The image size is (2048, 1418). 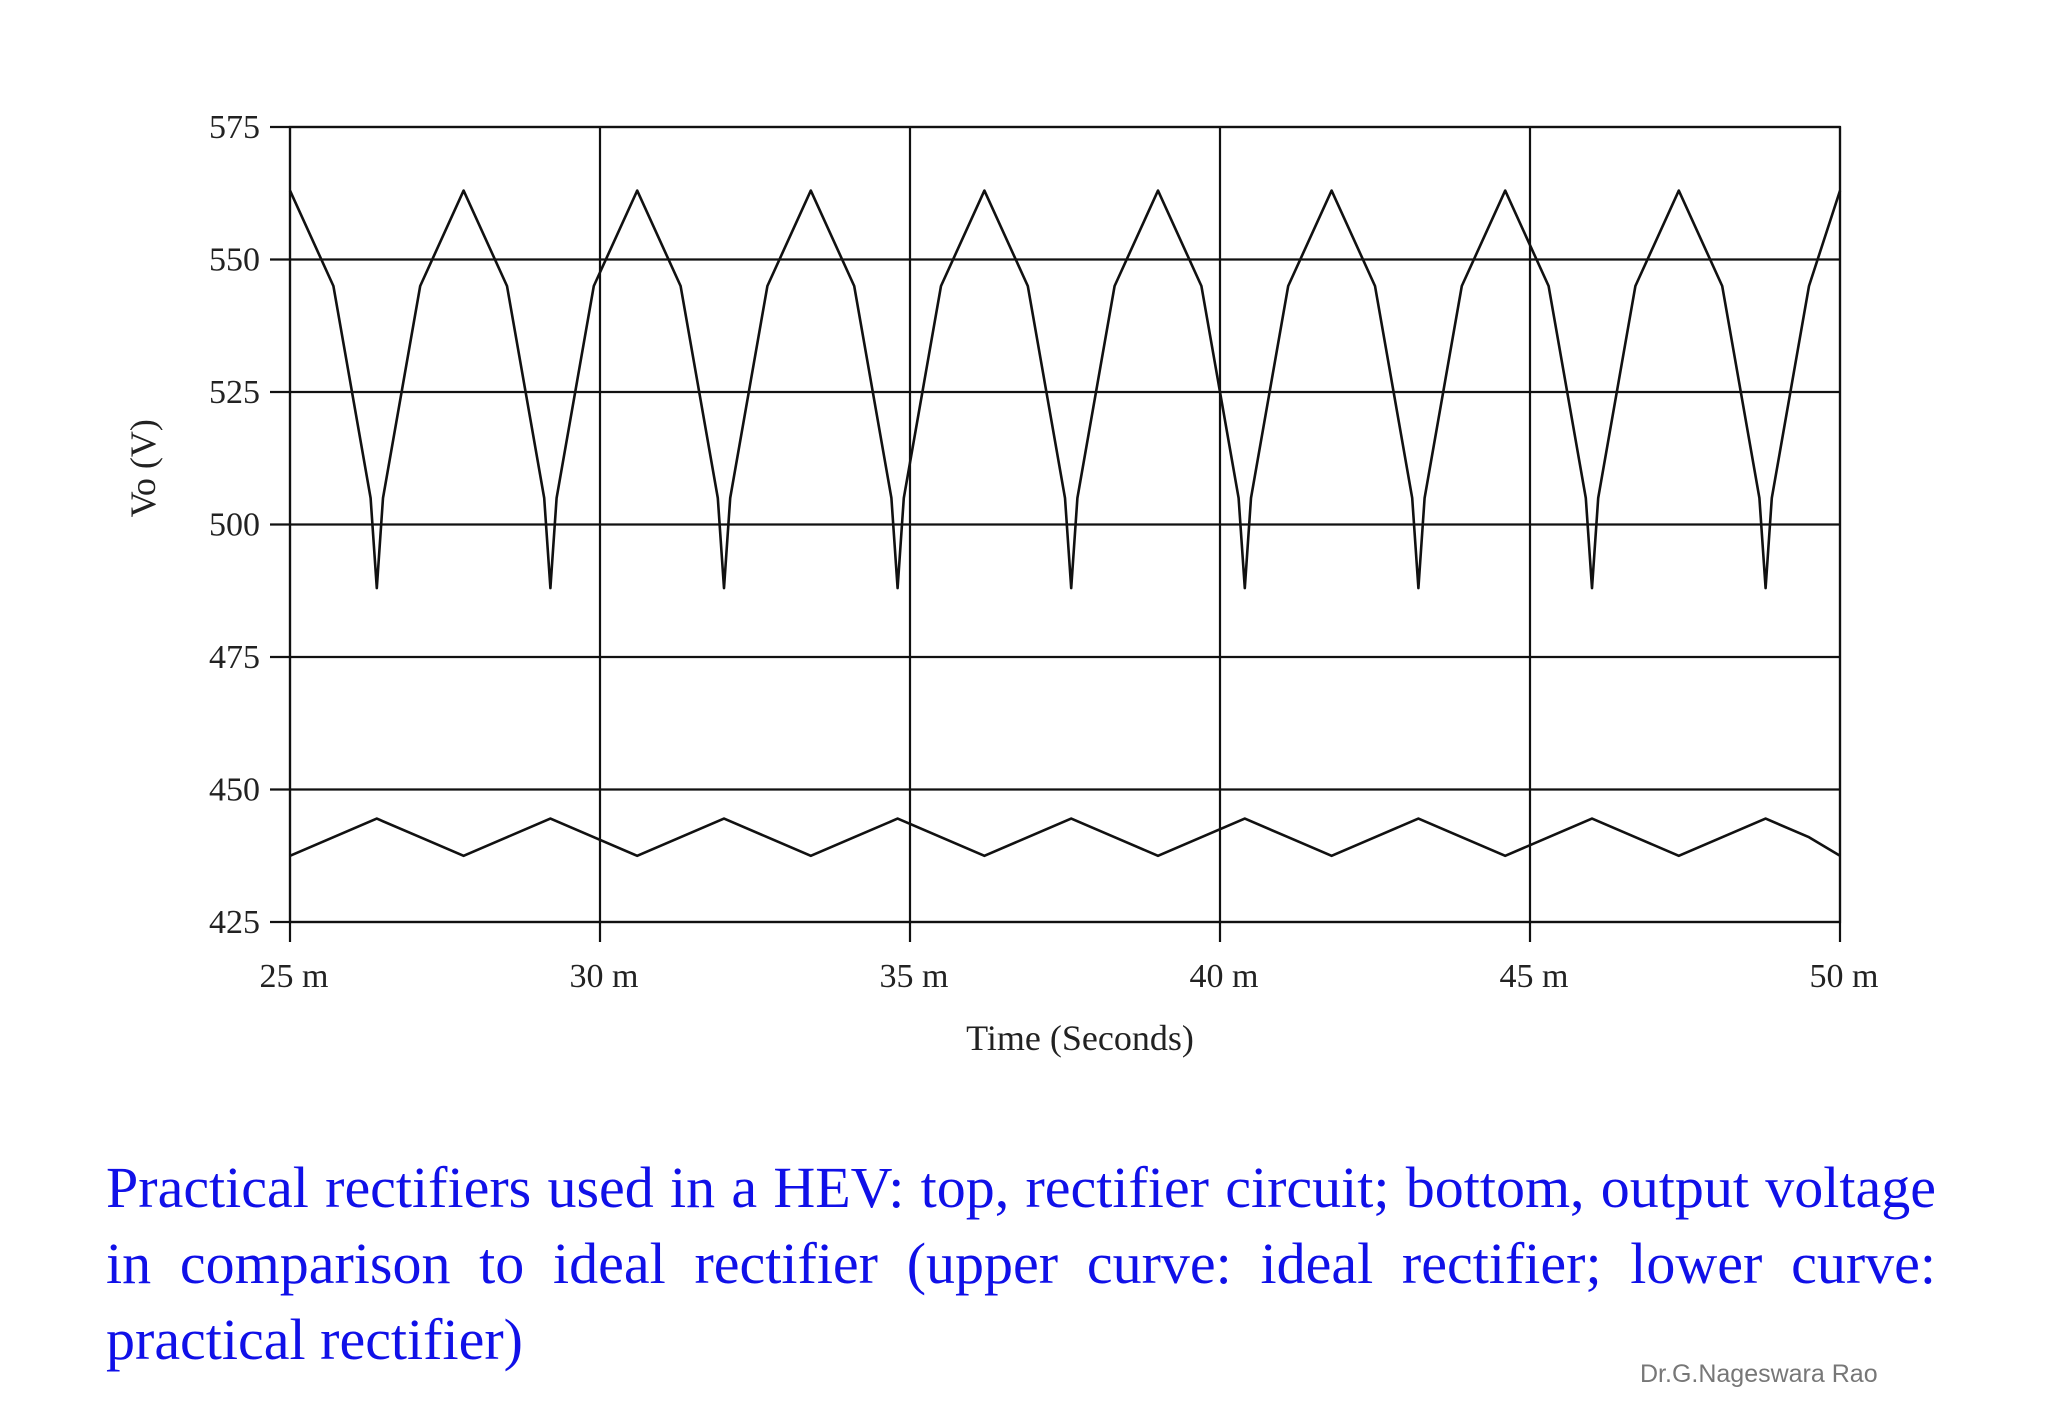 I want to click on y-axis-label: Vo (V), so click(x=143, y=468).